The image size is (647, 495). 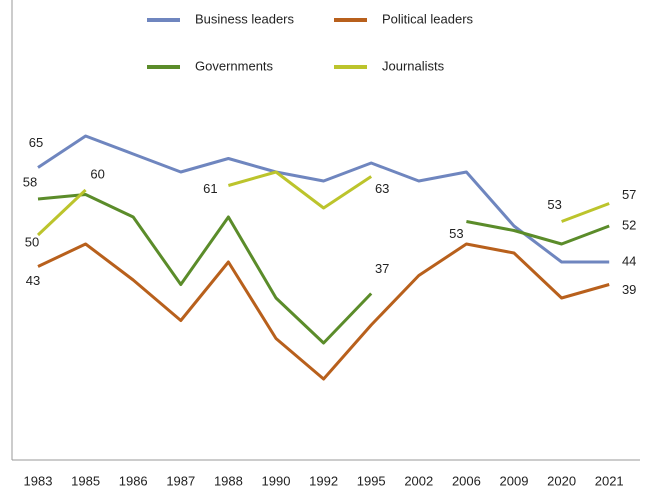 I want to click on x-tick-label: 1983, so click(x=38, y=480).